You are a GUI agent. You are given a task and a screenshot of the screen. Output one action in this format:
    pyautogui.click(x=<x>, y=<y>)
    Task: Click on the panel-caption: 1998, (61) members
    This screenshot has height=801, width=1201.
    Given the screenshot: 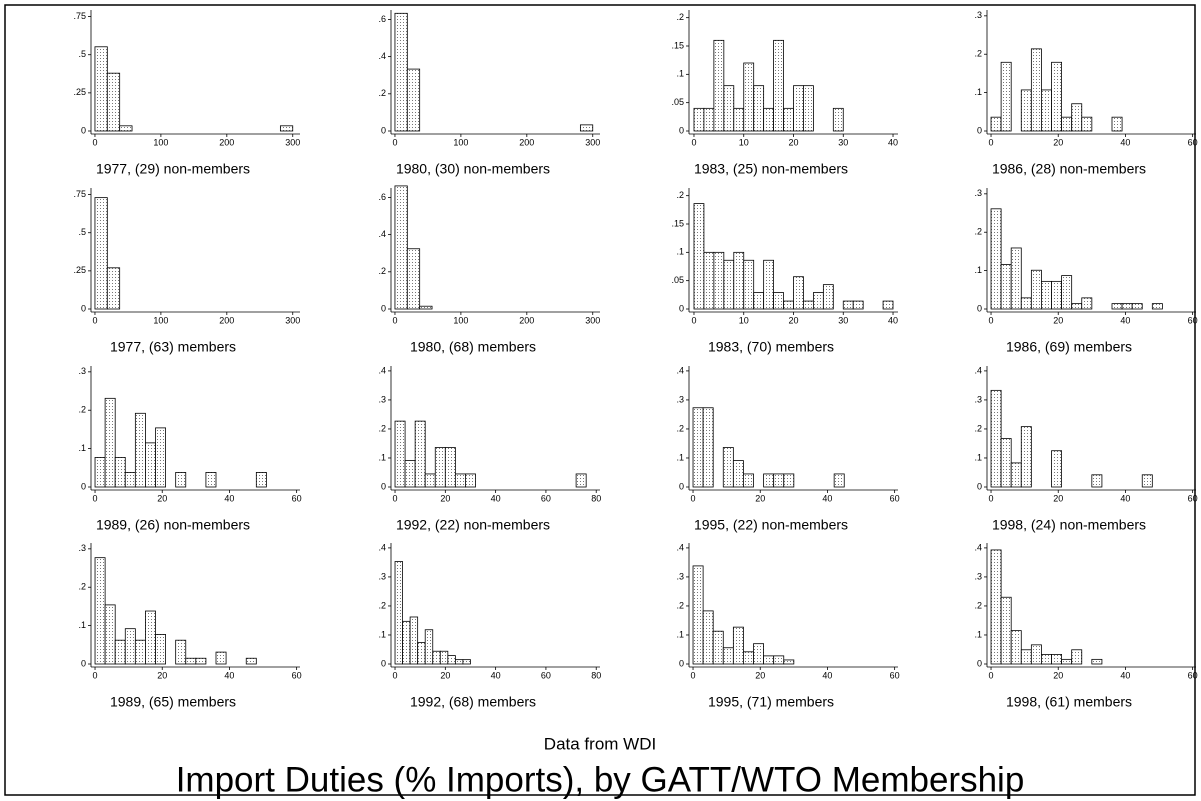 What is the action you would take?
    pyautogui.click(x=1069, y=702)
    